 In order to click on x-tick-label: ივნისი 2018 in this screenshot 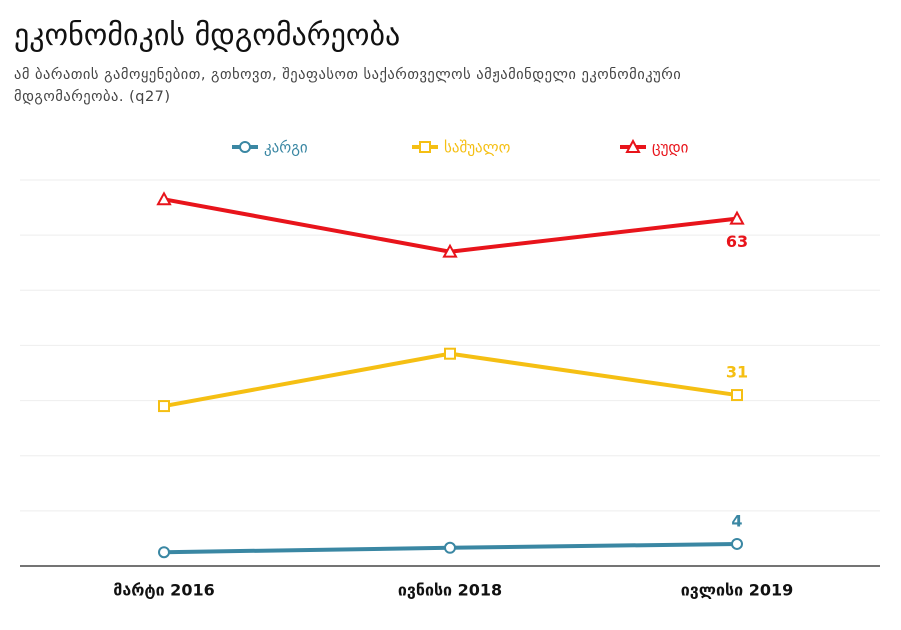, I will do `click(450, 590)`.